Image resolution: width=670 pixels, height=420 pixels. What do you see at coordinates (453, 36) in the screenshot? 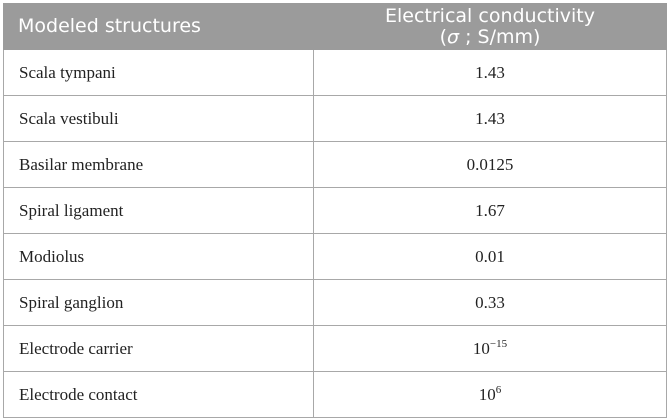
I see `symbol: σ` at bounding box center [453, 36].